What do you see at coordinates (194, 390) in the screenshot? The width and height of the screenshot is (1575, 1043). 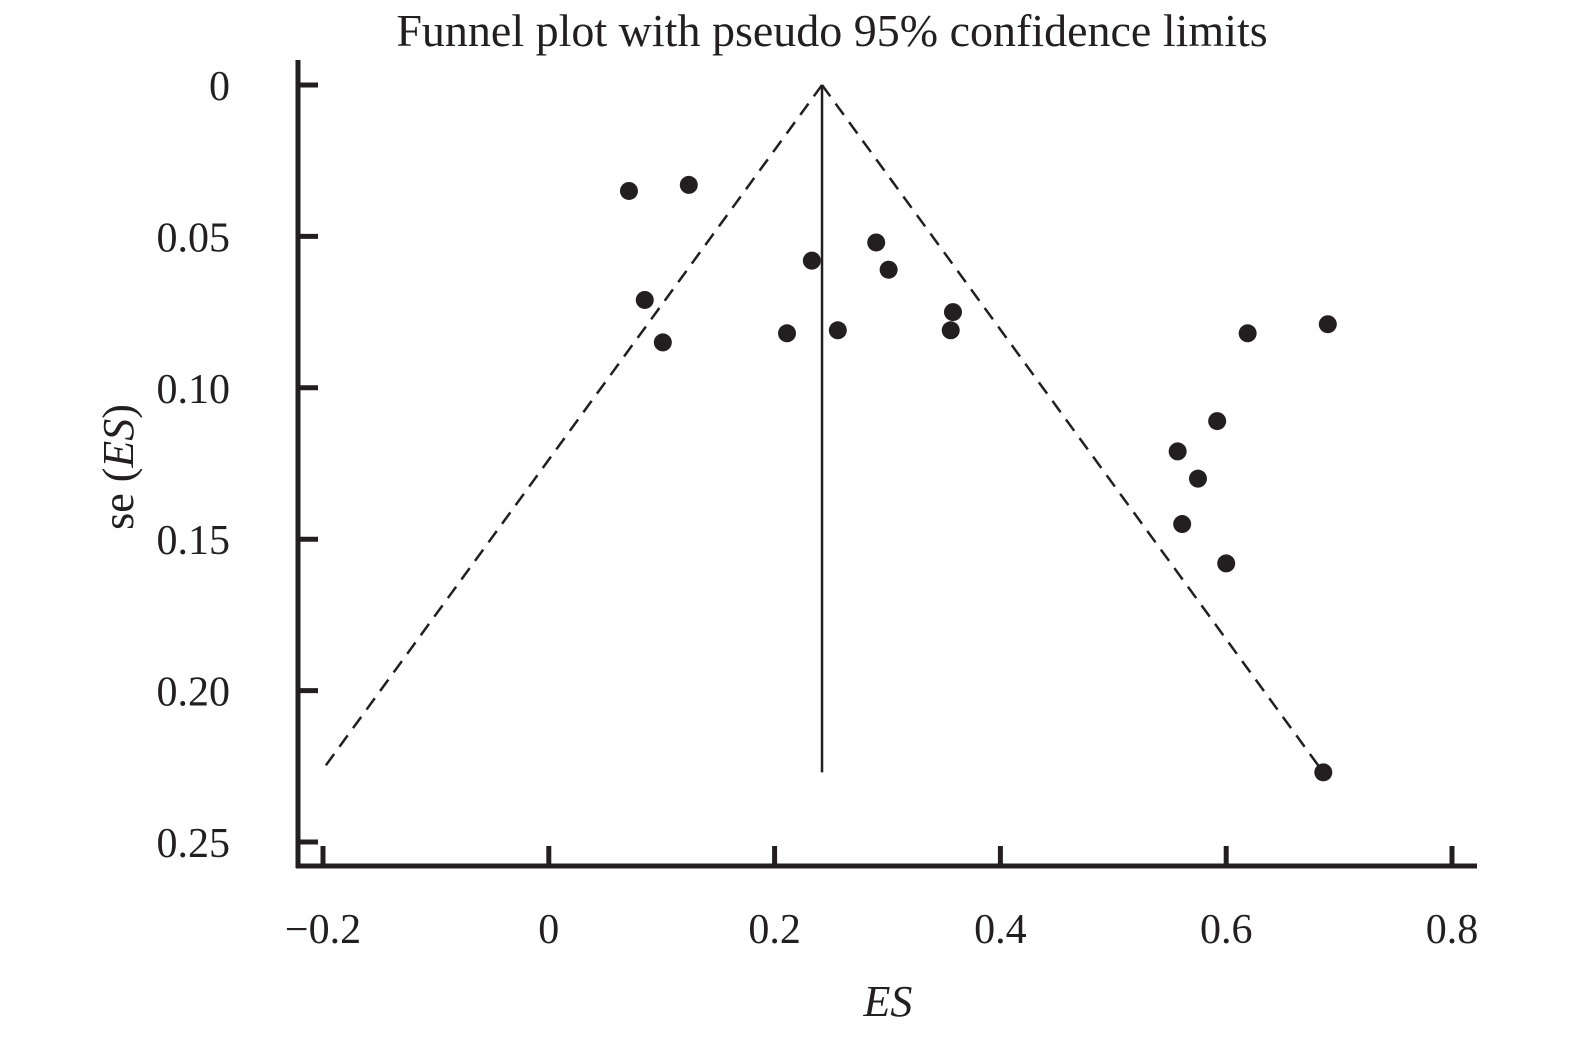 I see `y-tick-label: 0.10` at bounding box center [194, 390].